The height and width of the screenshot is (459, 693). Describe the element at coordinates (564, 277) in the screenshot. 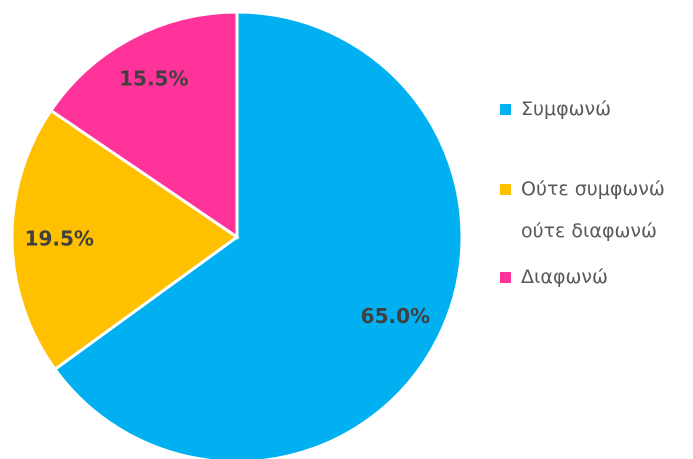

I see `legend-label: Διαφωνώ` at that location.